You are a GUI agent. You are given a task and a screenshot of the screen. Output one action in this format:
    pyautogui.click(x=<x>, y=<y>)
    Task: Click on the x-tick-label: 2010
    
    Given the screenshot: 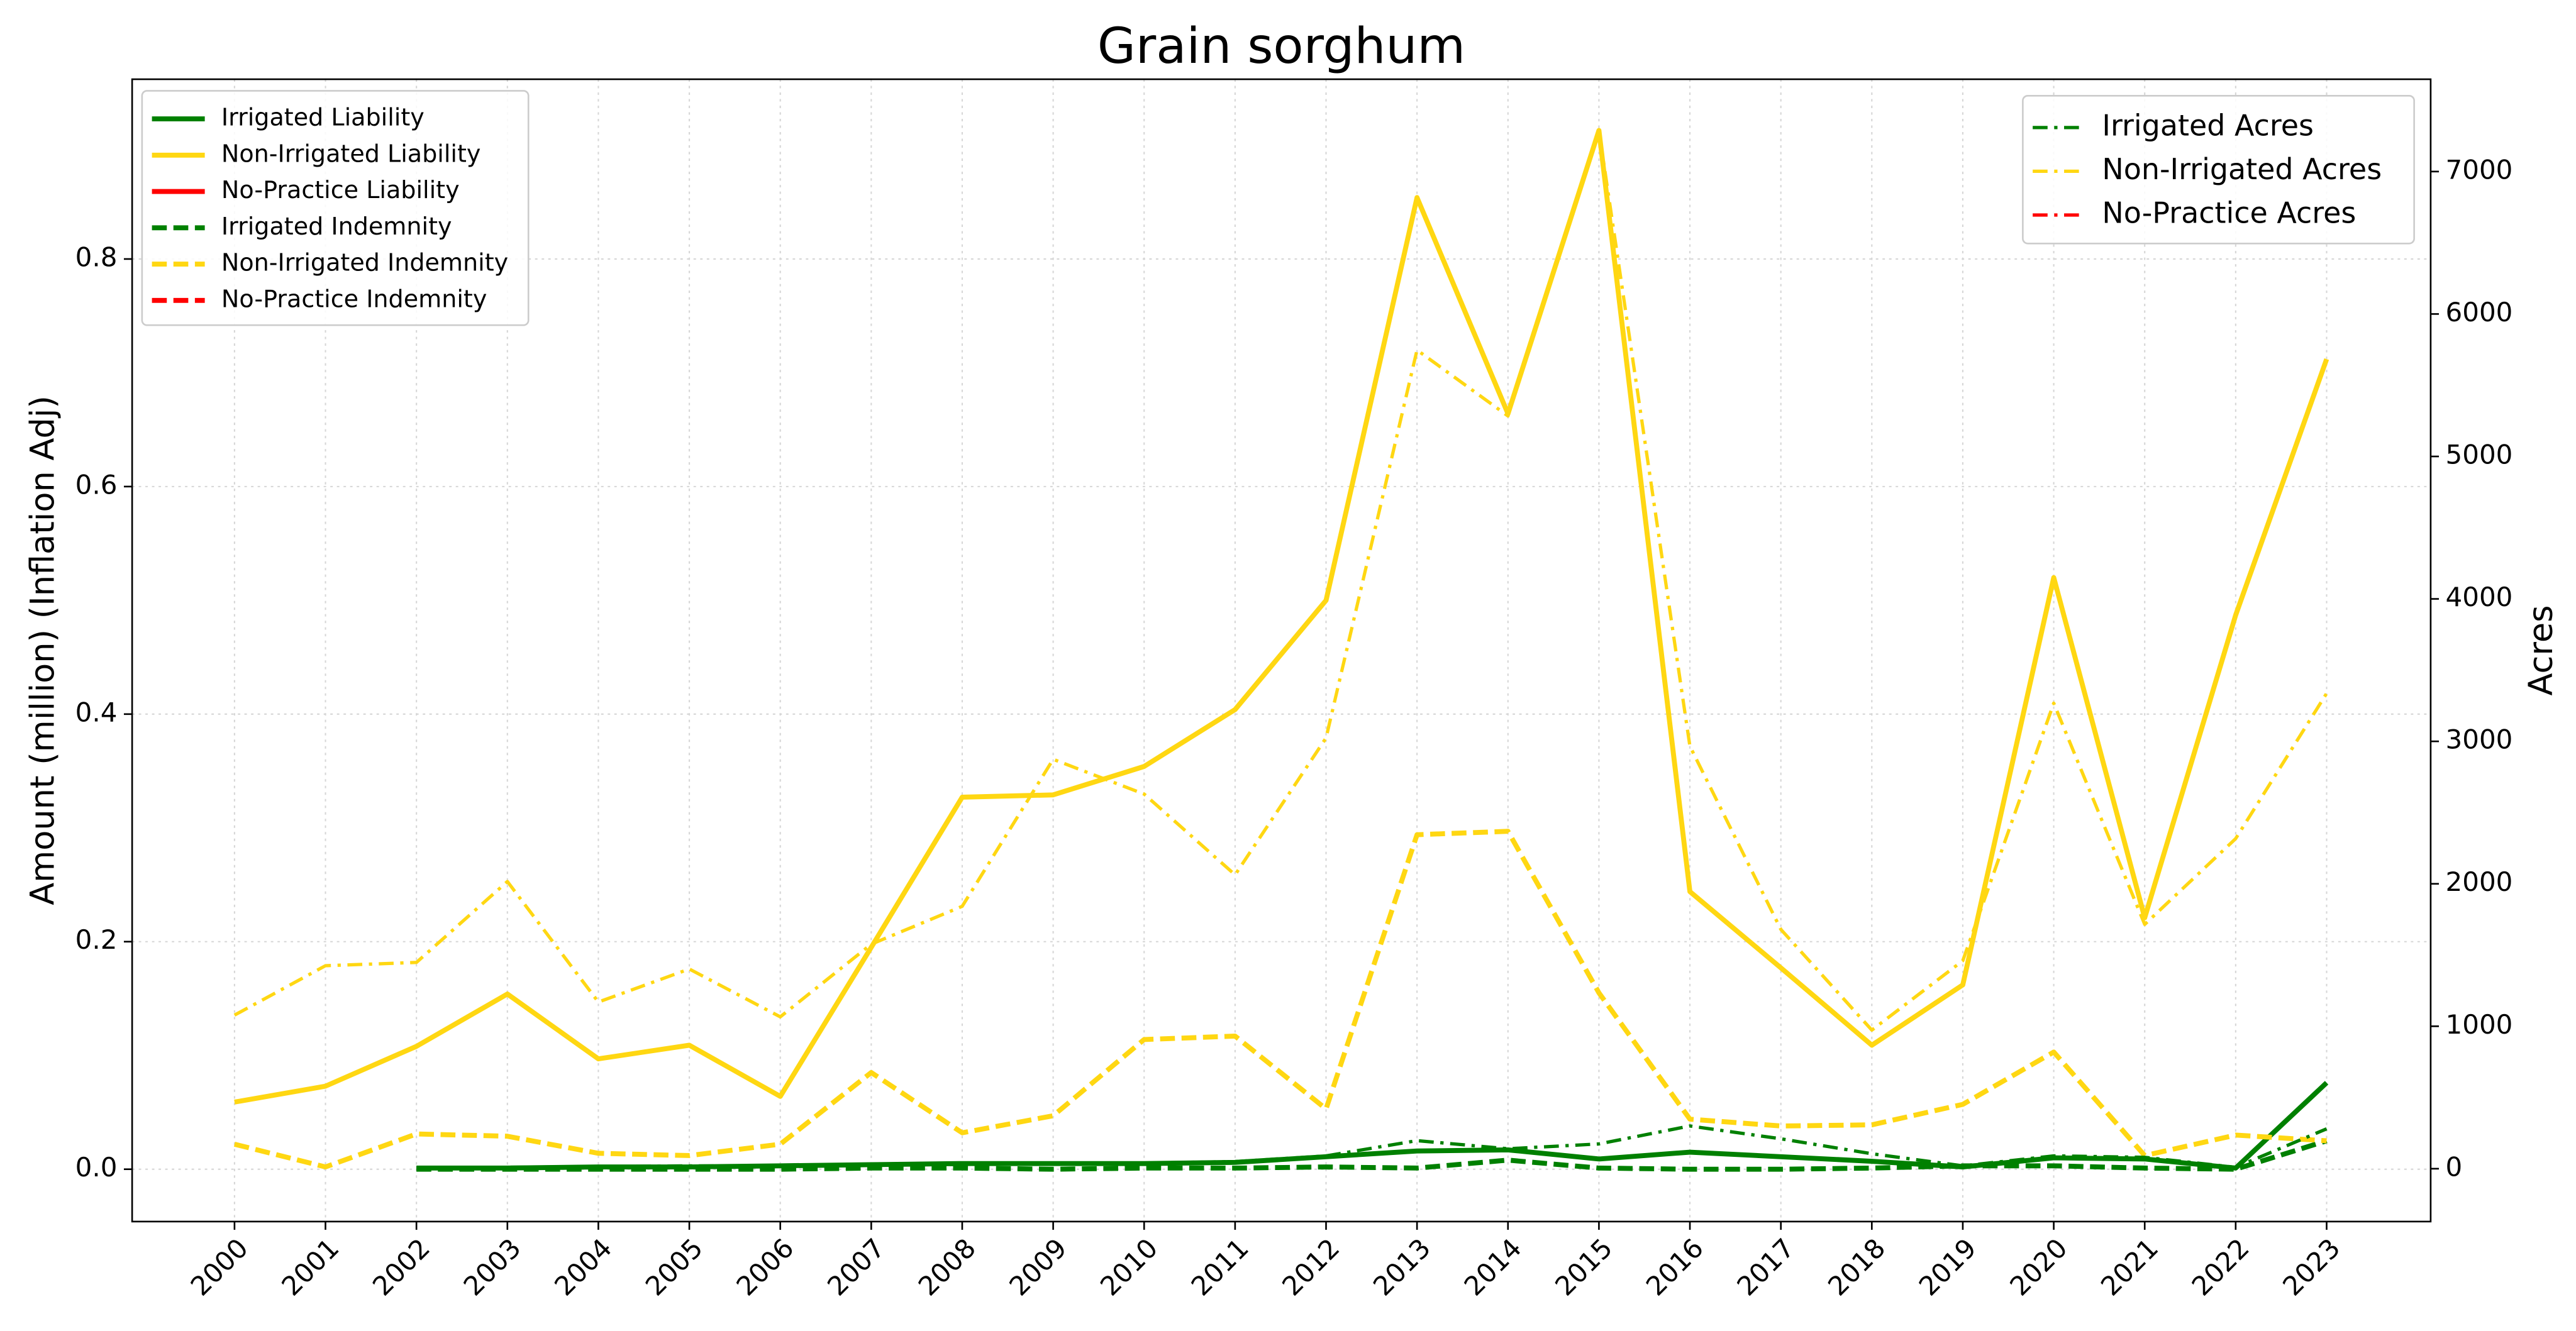 What is the action you would take?
    pyautogui.click(x=1128, y=1266)
    